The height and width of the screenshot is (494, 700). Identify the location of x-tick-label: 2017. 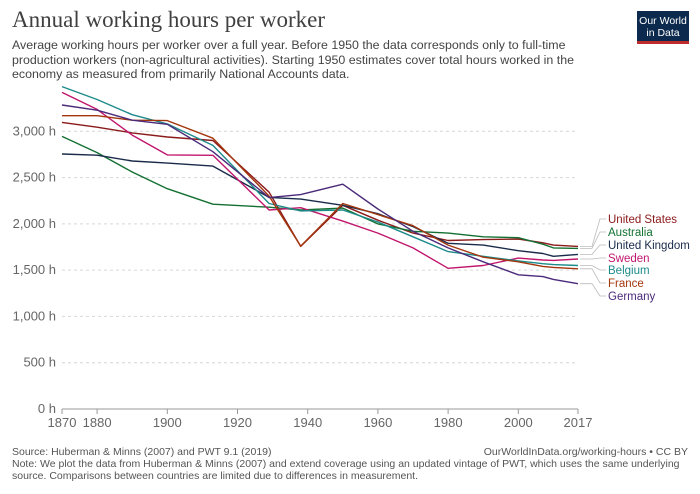
(578, 422).